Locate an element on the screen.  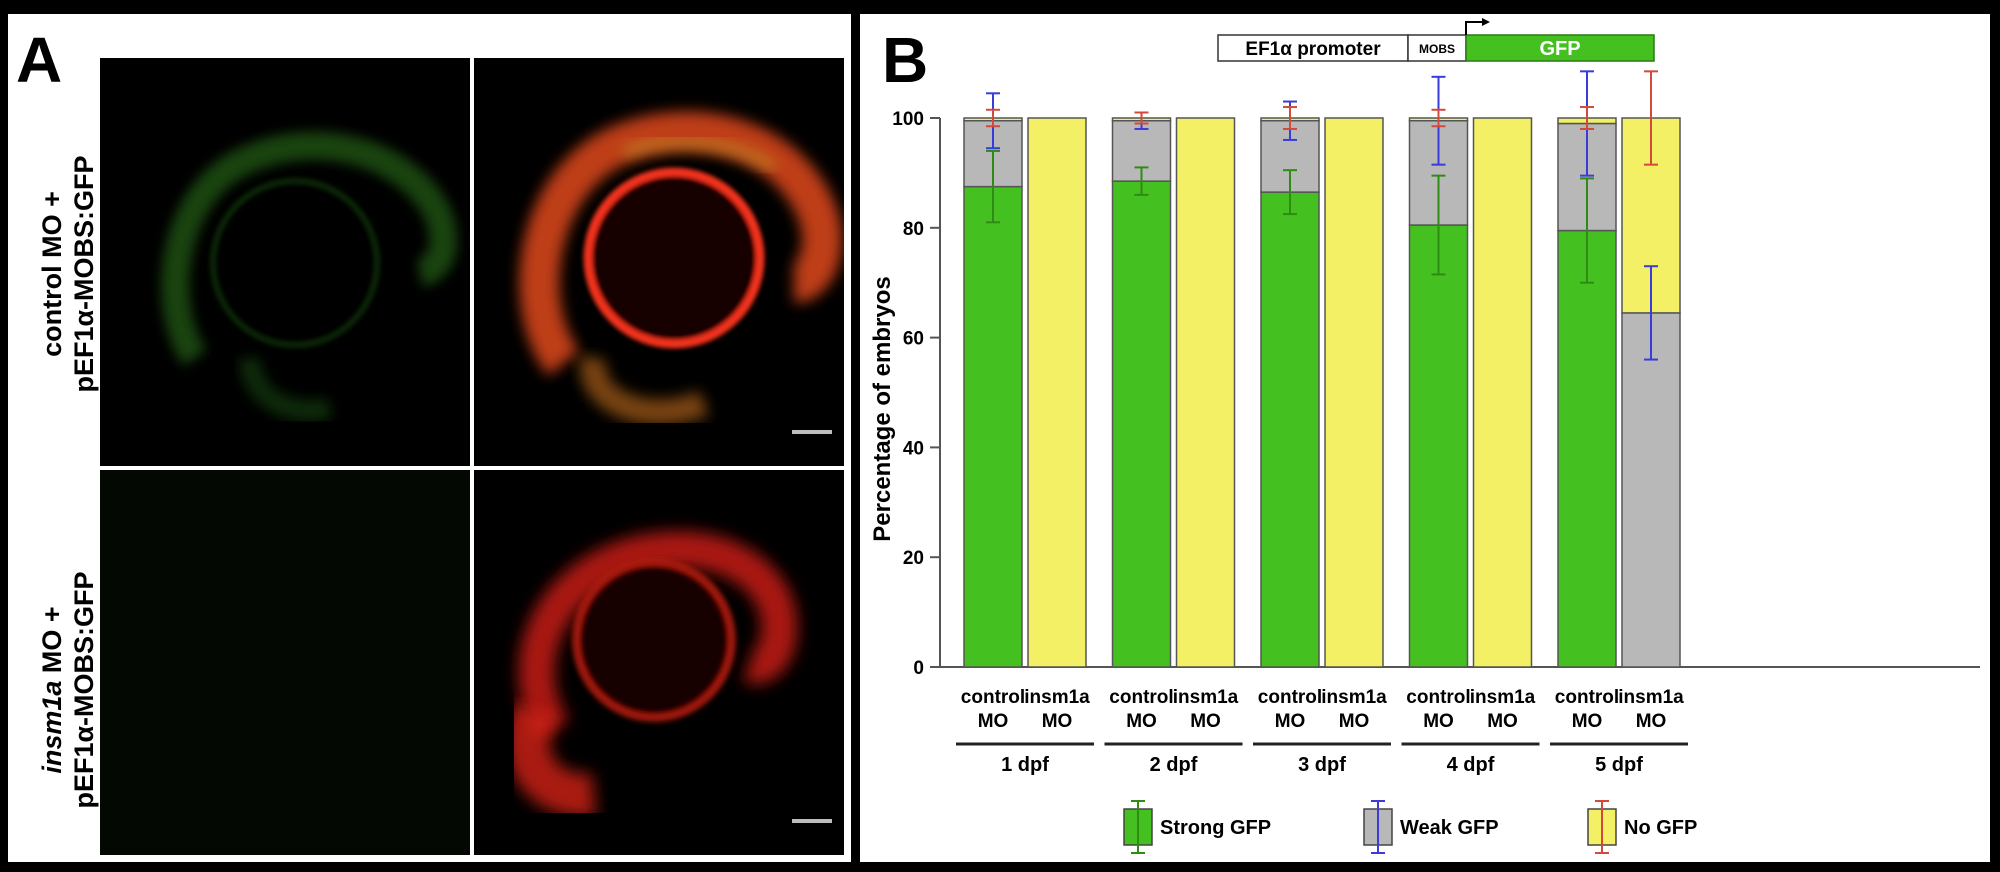
gfp-channel-label: GFP is located at coordinates (138, 435).